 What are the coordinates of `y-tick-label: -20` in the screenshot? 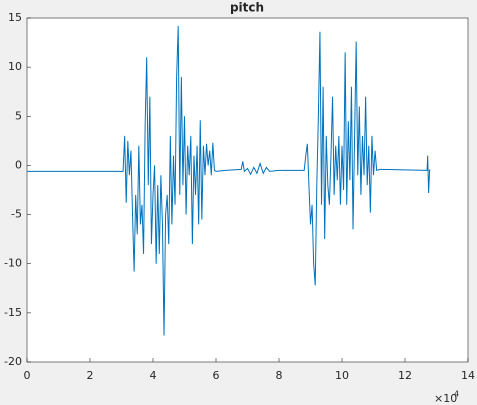 It's located at (13, 361).